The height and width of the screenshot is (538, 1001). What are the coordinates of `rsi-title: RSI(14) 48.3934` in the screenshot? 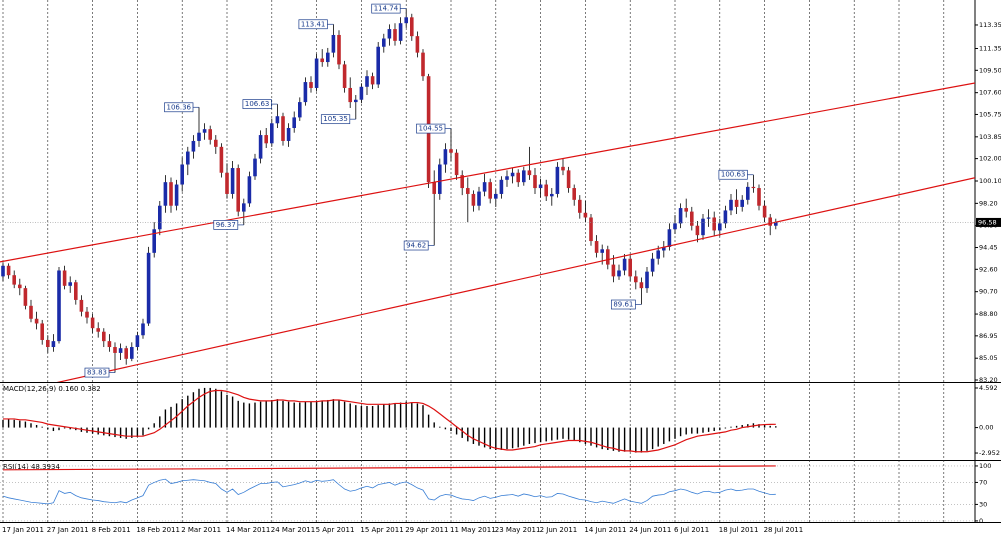 It's located at (31, 467).